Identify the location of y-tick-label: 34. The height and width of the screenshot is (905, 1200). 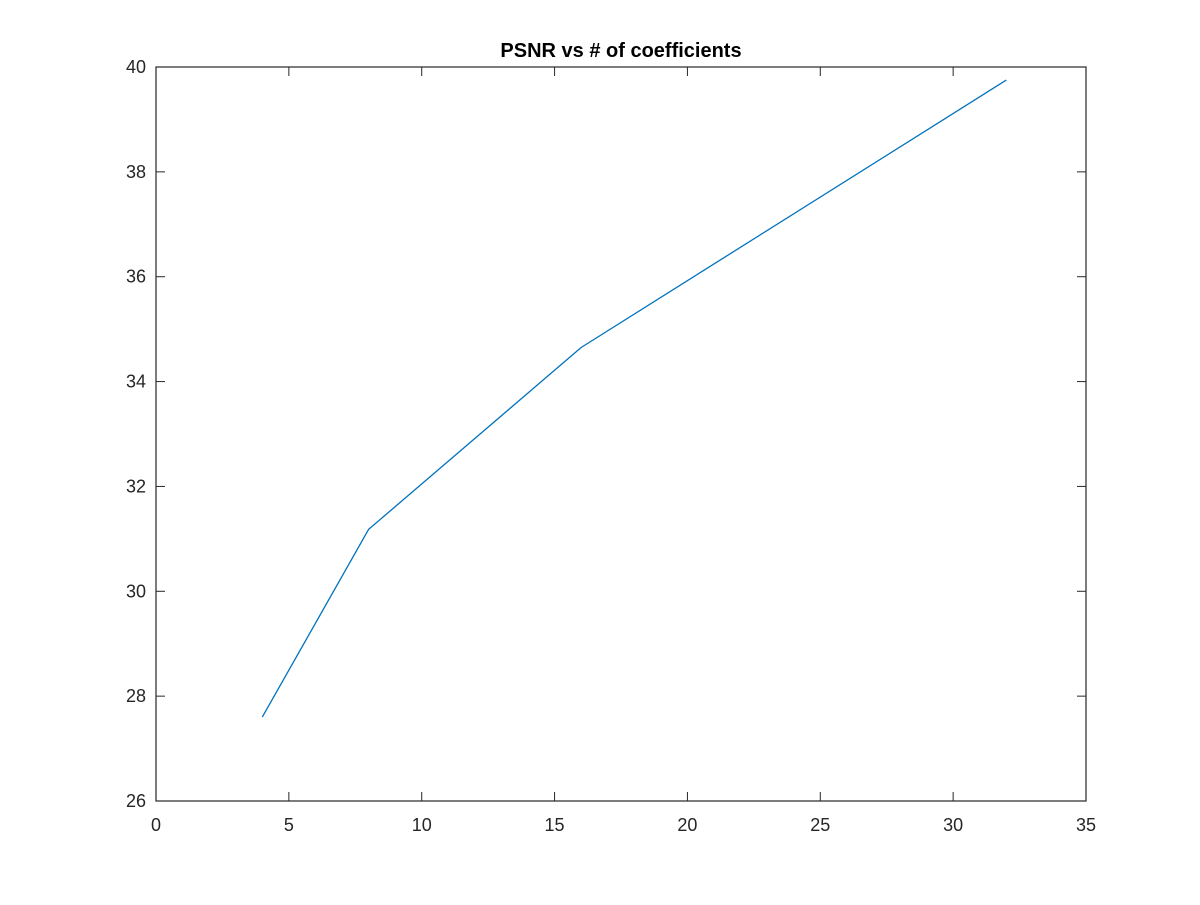
(136, 382).